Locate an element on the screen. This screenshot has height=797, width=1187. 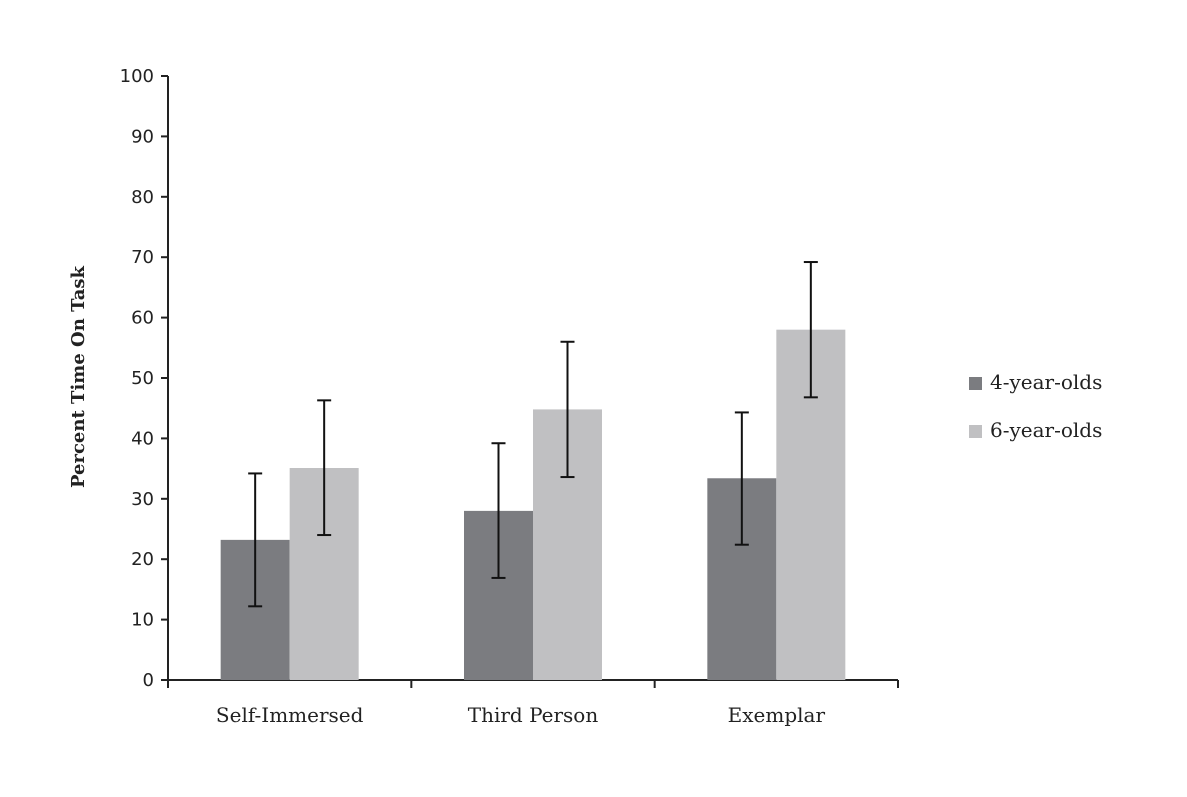
y-tick-label: 10 is located at coordinates (142, 620).